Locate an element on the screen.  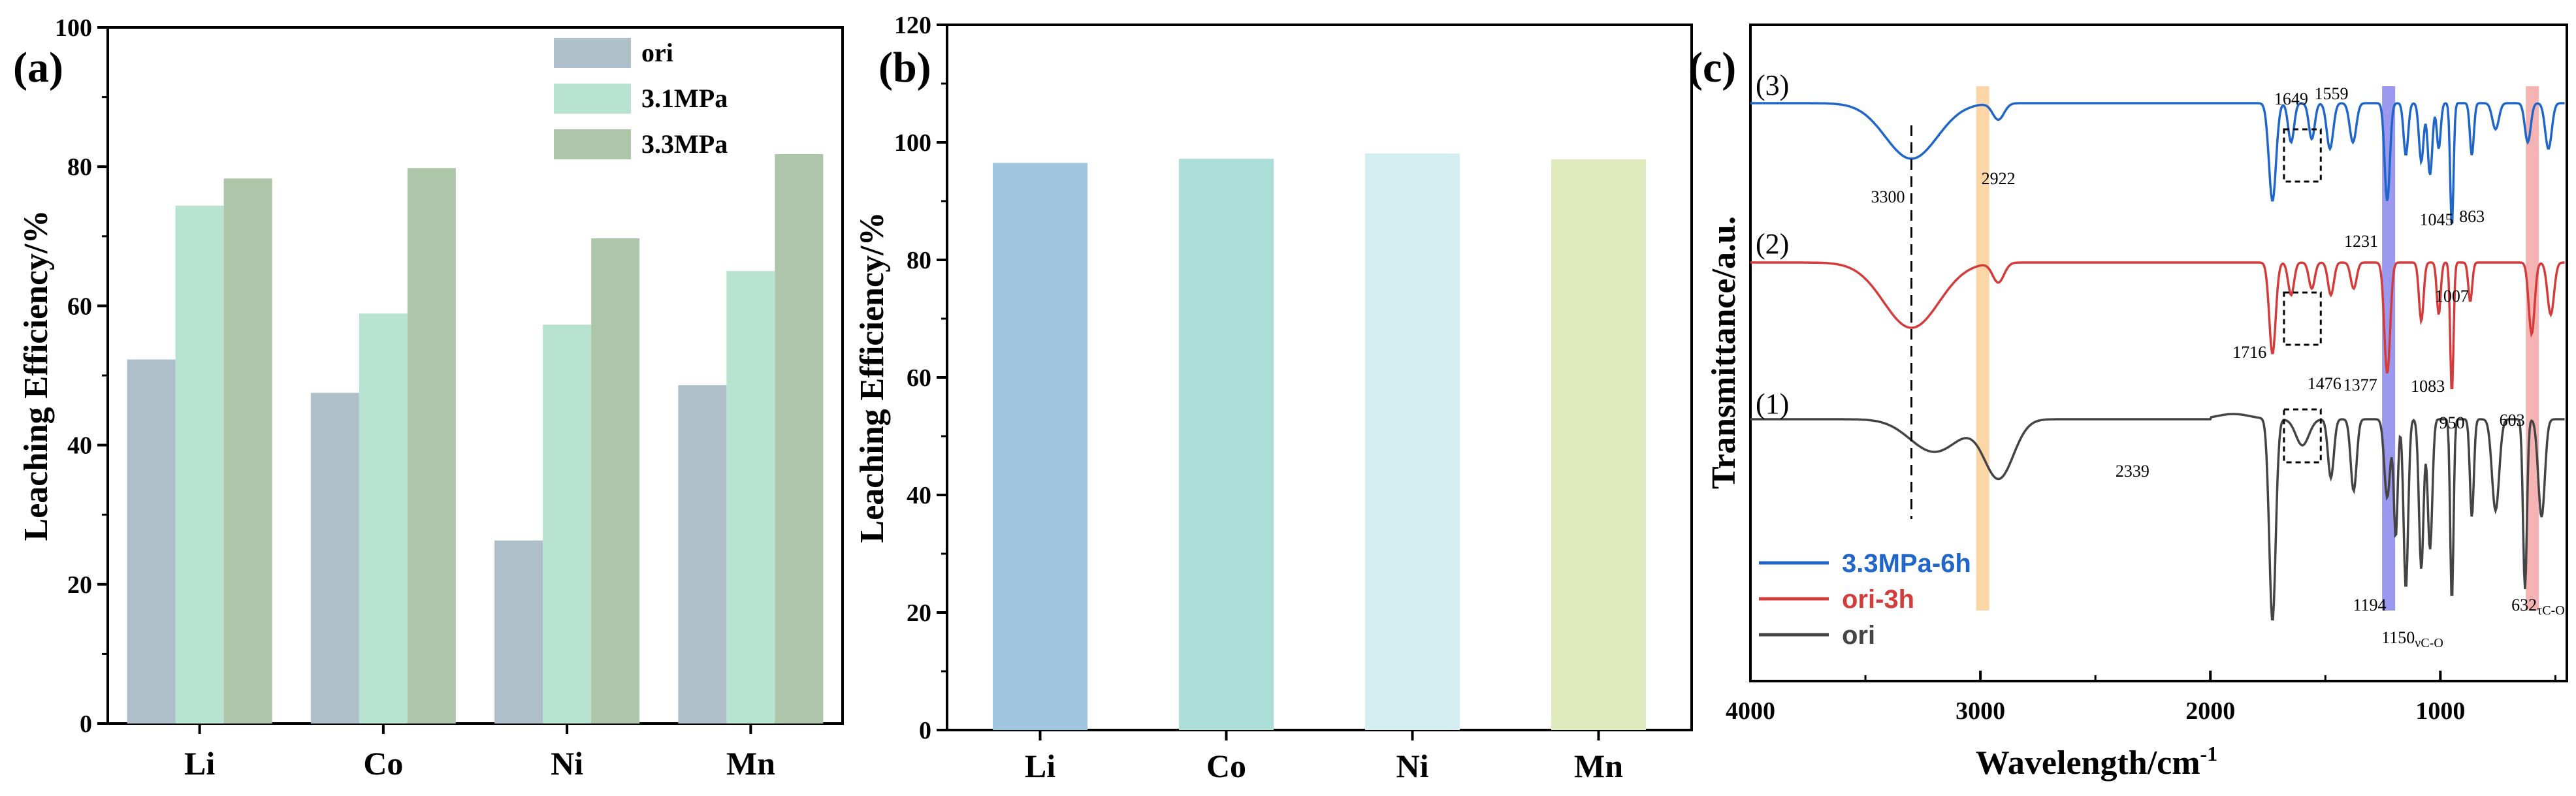
panel-a-legend-label: ori is located at coordinates (657, 53).